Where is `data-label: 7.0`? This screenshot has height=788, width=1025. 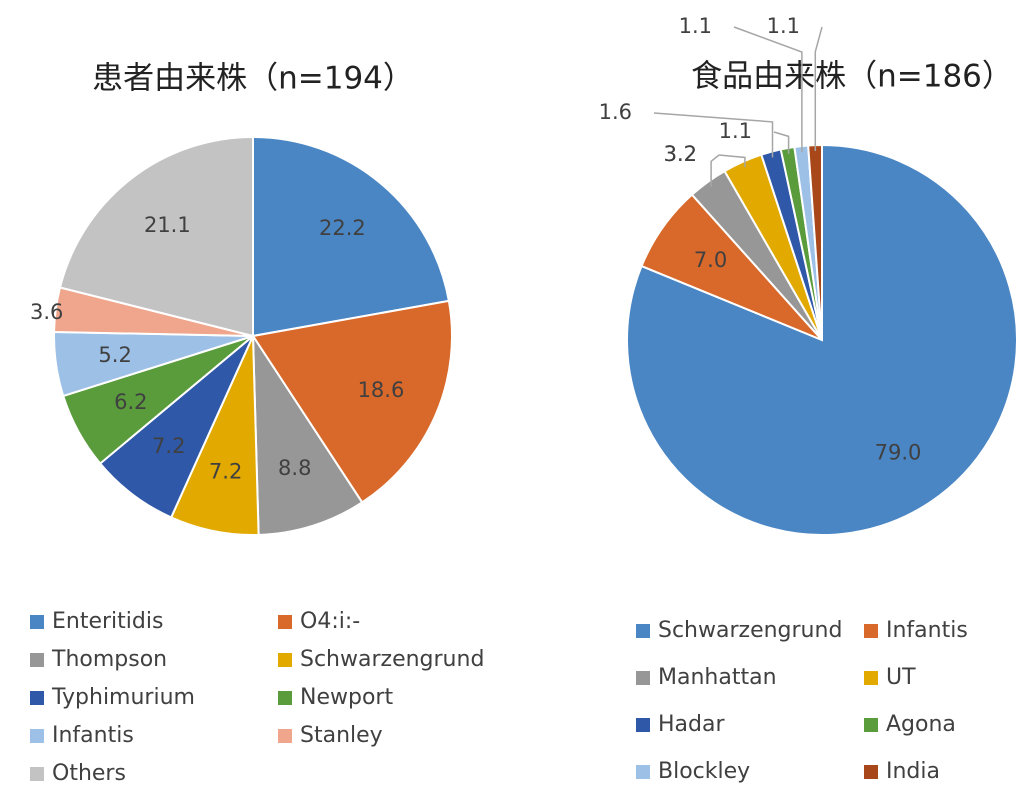
data-label: 7.0 is located at coordinates (710, 260).